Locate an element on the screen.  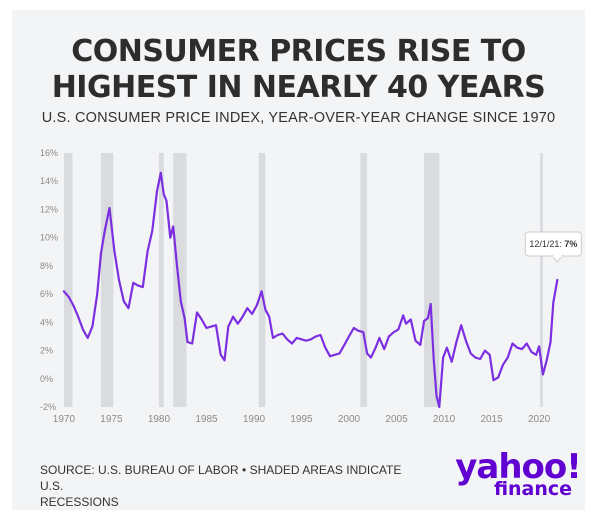
y-tick-label: 16% is located at coordinates (49, 153).